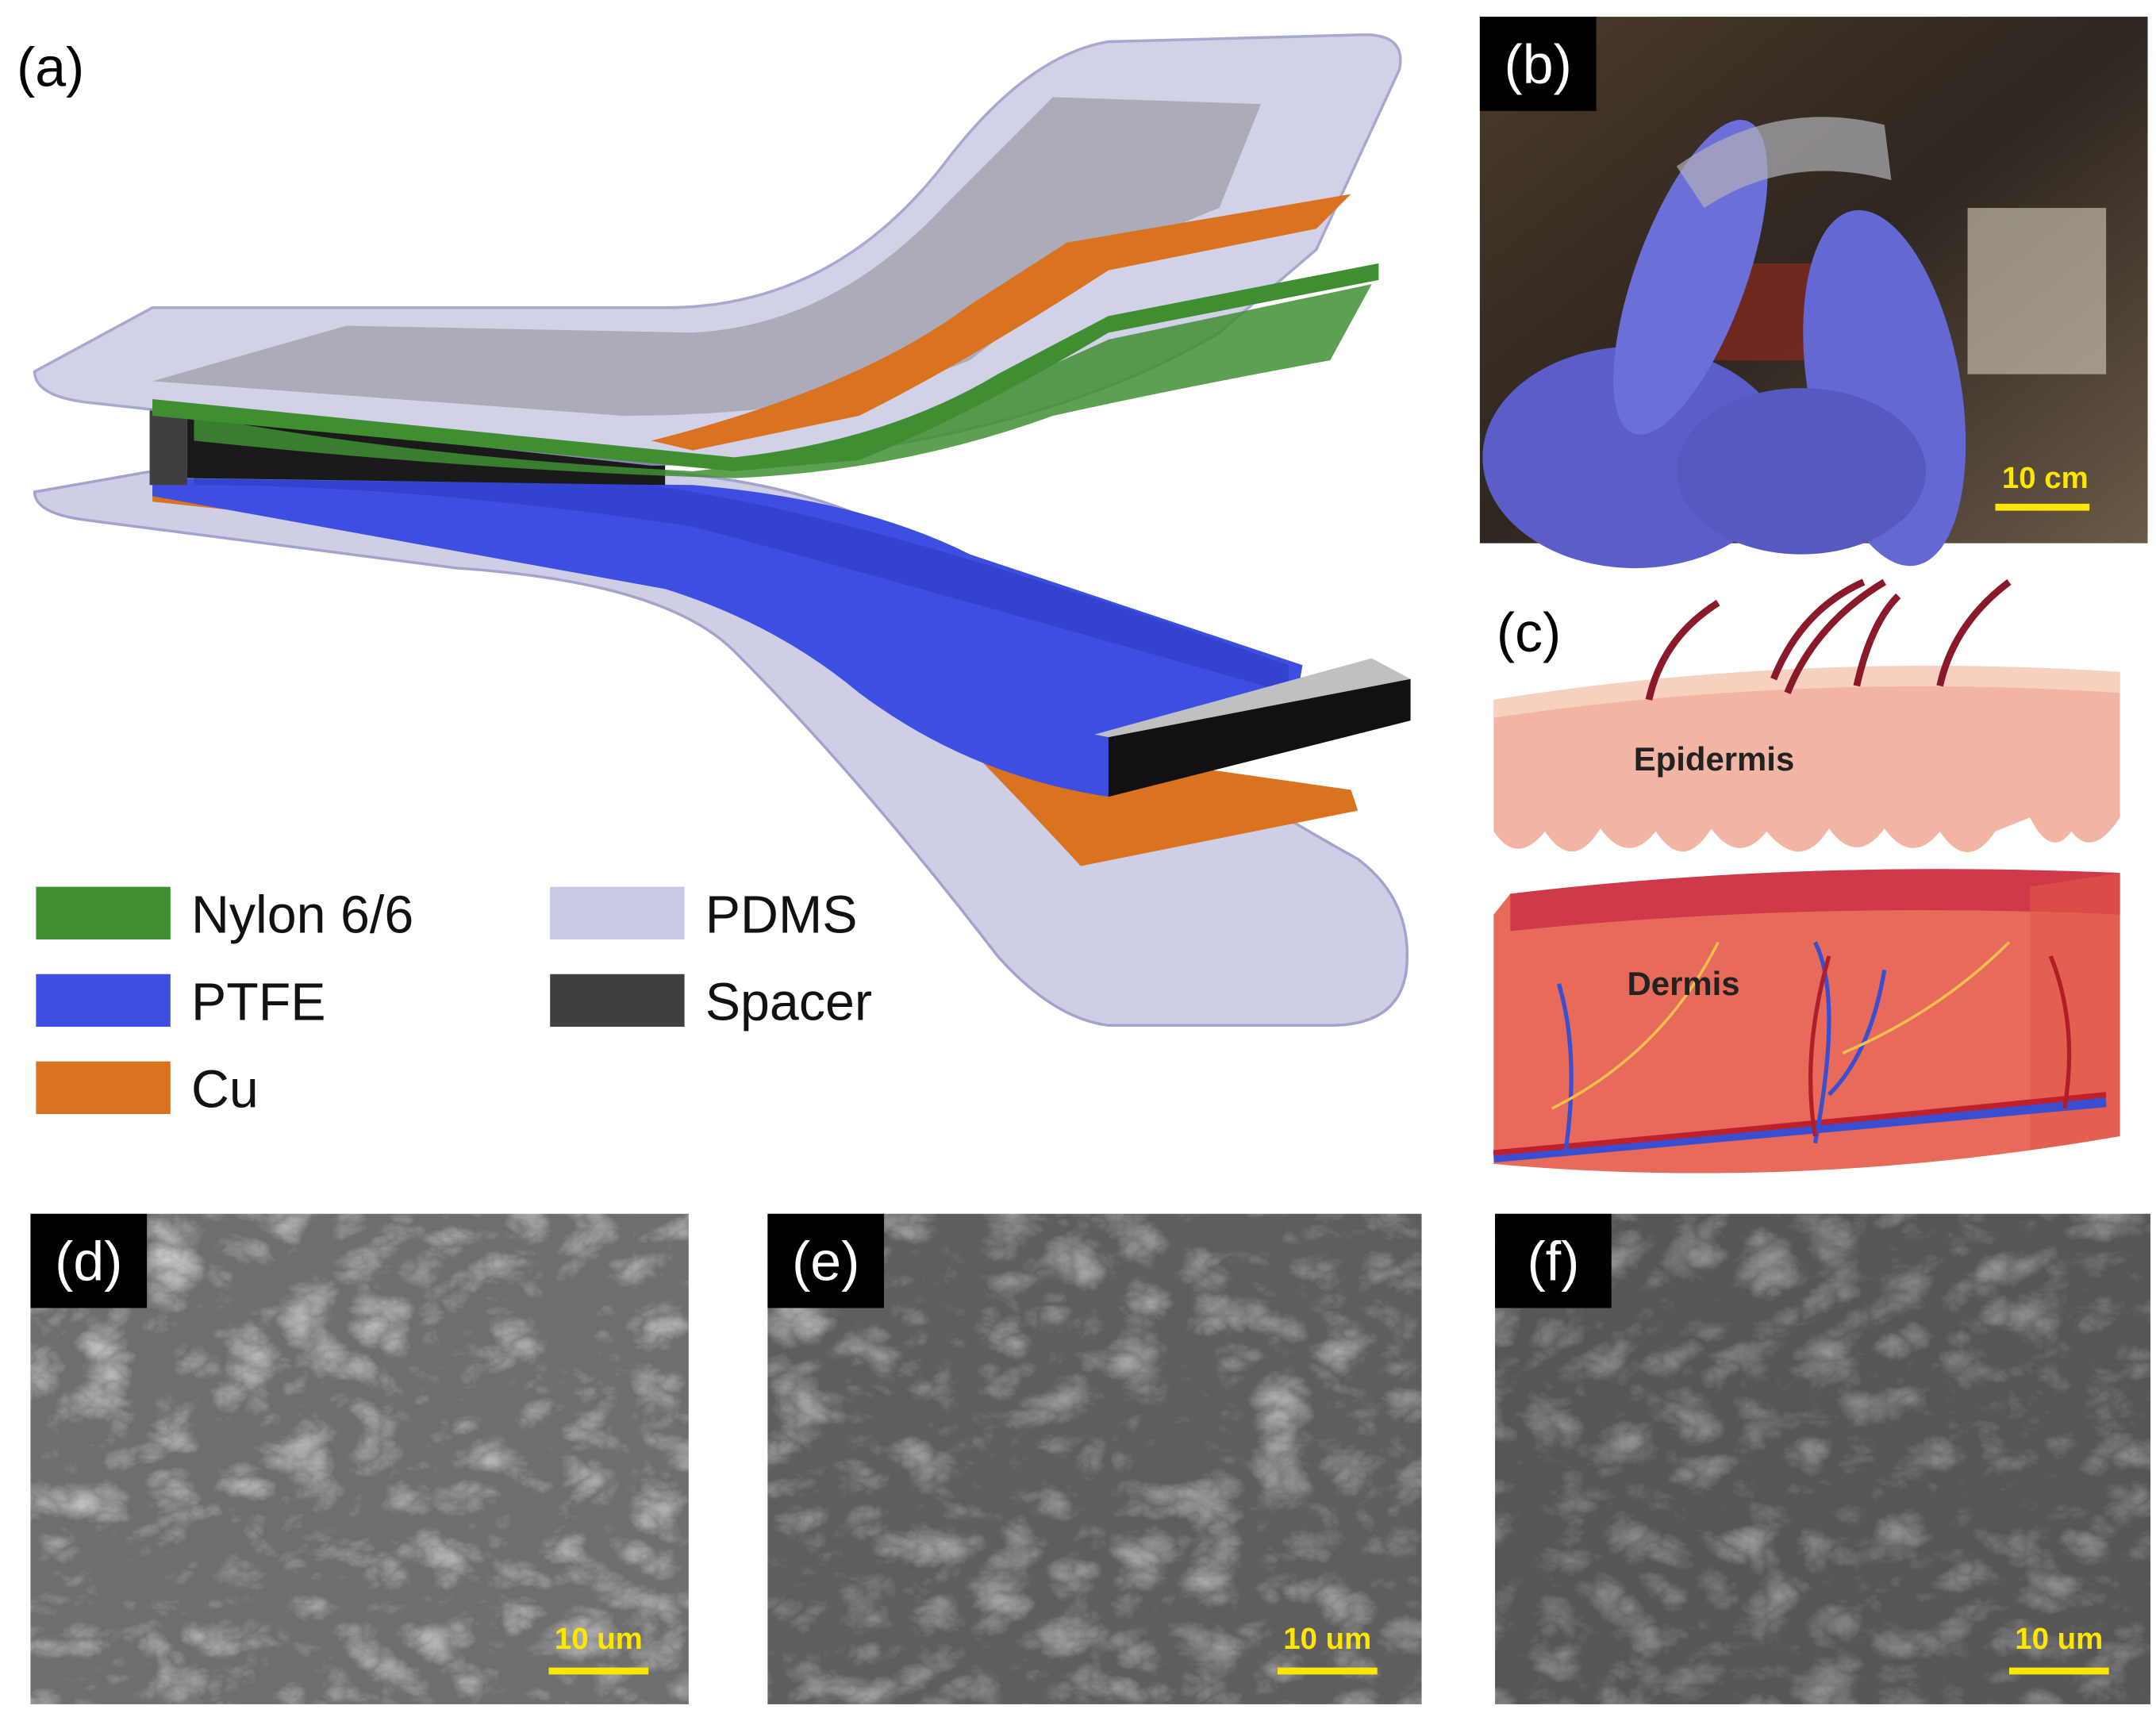 The image size is (2156, 1721). What do you see at coordinates (1538, 64) in the screenshot?
I see `panel-label: (b)` at bounding box center [1538, 64].